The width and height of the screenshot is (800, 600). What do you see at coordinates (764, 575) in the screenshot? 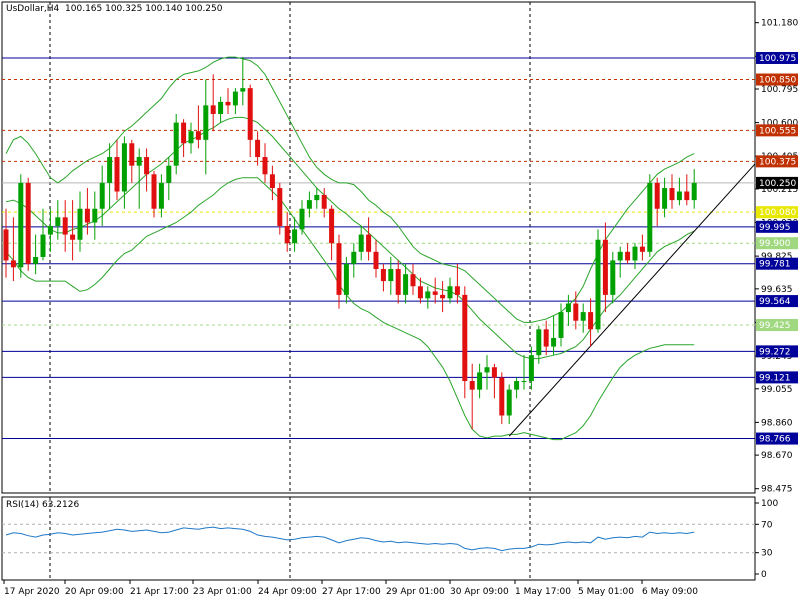
I see `rsi-tick-label: 0` at bounding box center [764, 575].